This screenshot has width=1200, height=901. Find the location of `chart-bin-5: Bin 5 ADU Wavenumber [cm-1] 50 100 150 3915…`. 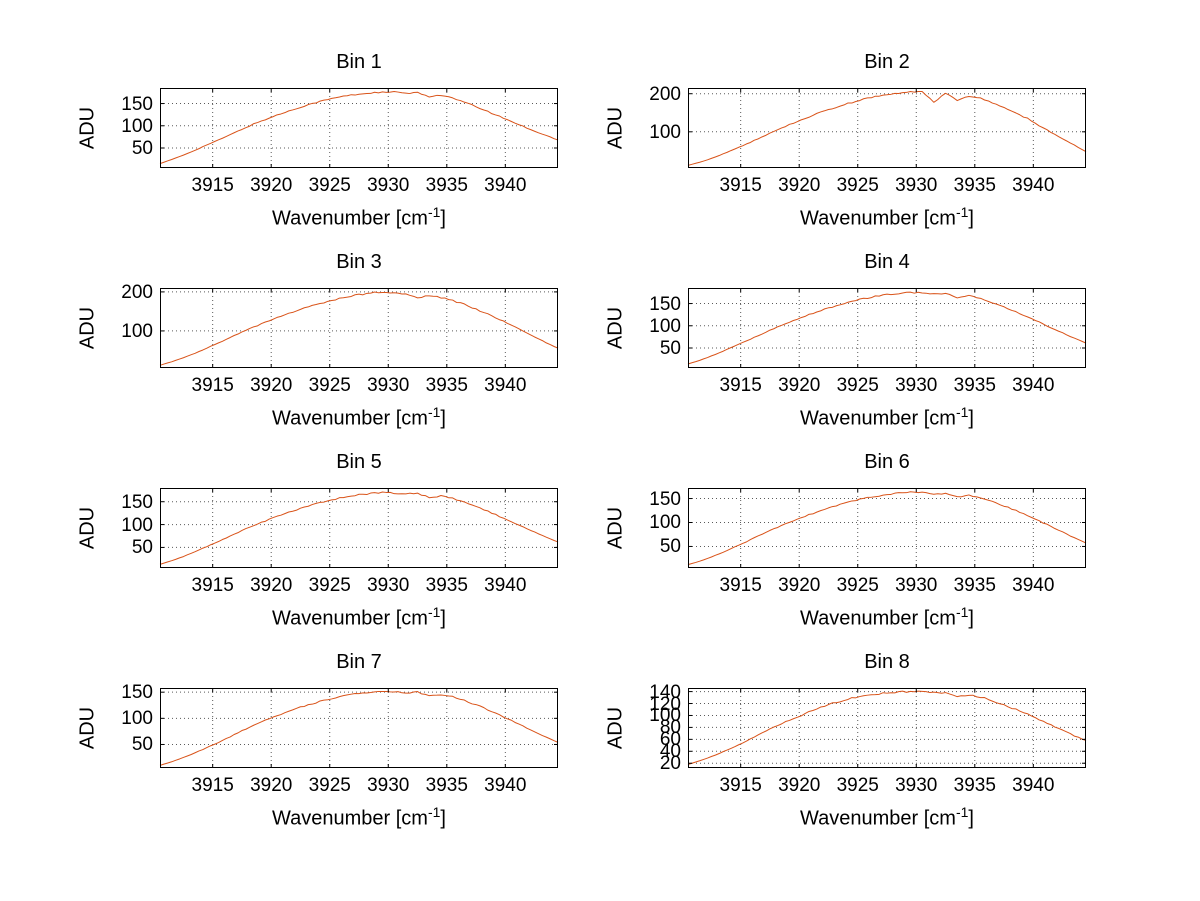

chart-bin-5: Bin 5 ADU Wavenumber [cm-1] 50 100 150 3915… is located at coordinates (320, 540).